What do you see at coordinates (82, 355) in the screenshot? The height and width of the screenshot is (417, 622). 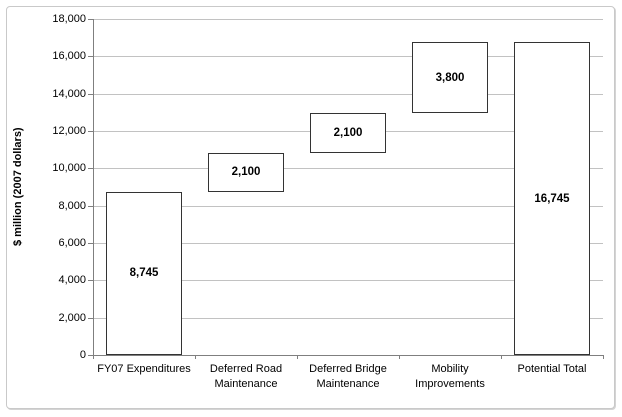 I see `y-tick-label: 0` at bounding box center [82, 355].